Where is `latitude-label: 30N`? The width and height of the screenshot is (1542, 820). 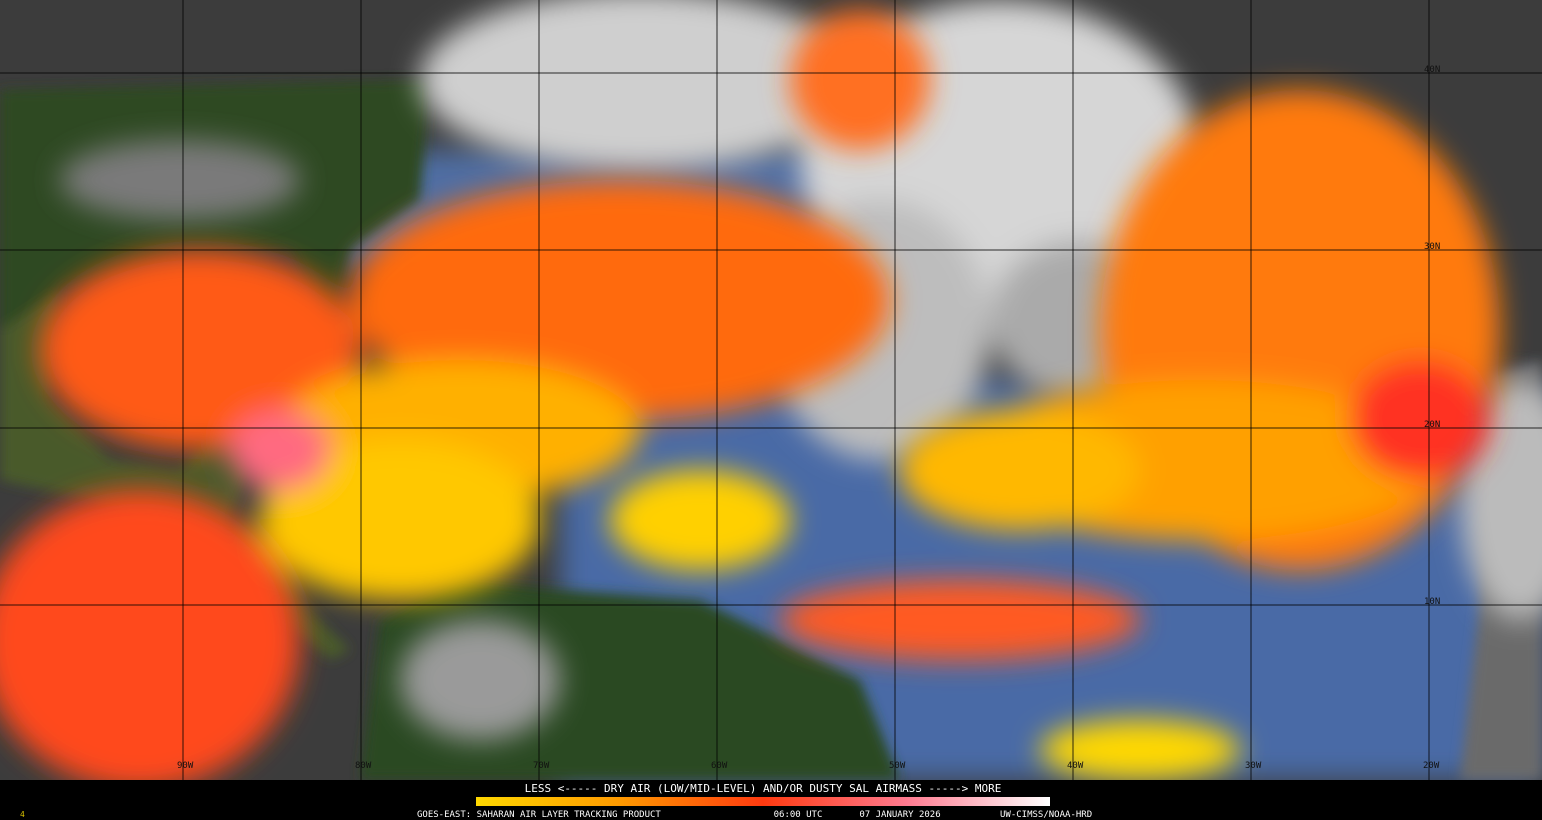 latitude-label: 30N is located at coordinates (1432, 247).